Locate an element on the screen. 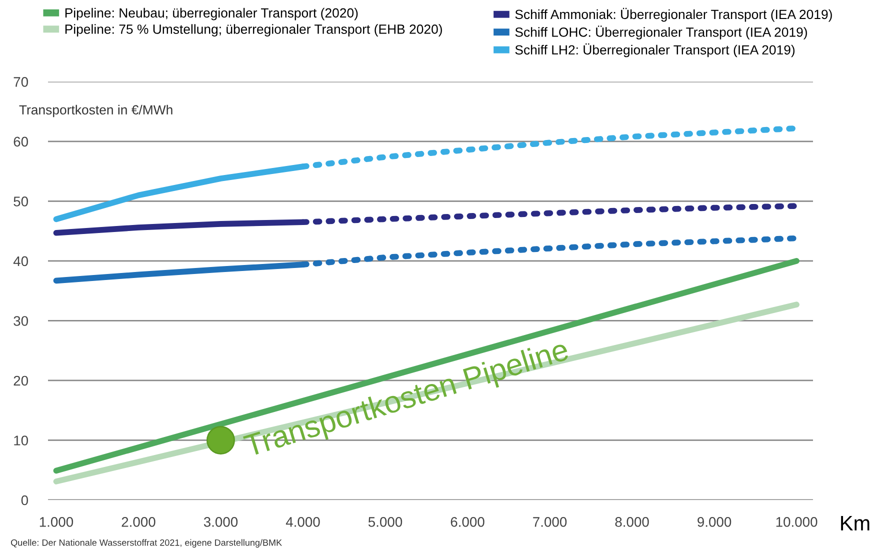 This screenshot has height=552, width=883. y-tick-label: 20 is located at coordinates (21, 381).